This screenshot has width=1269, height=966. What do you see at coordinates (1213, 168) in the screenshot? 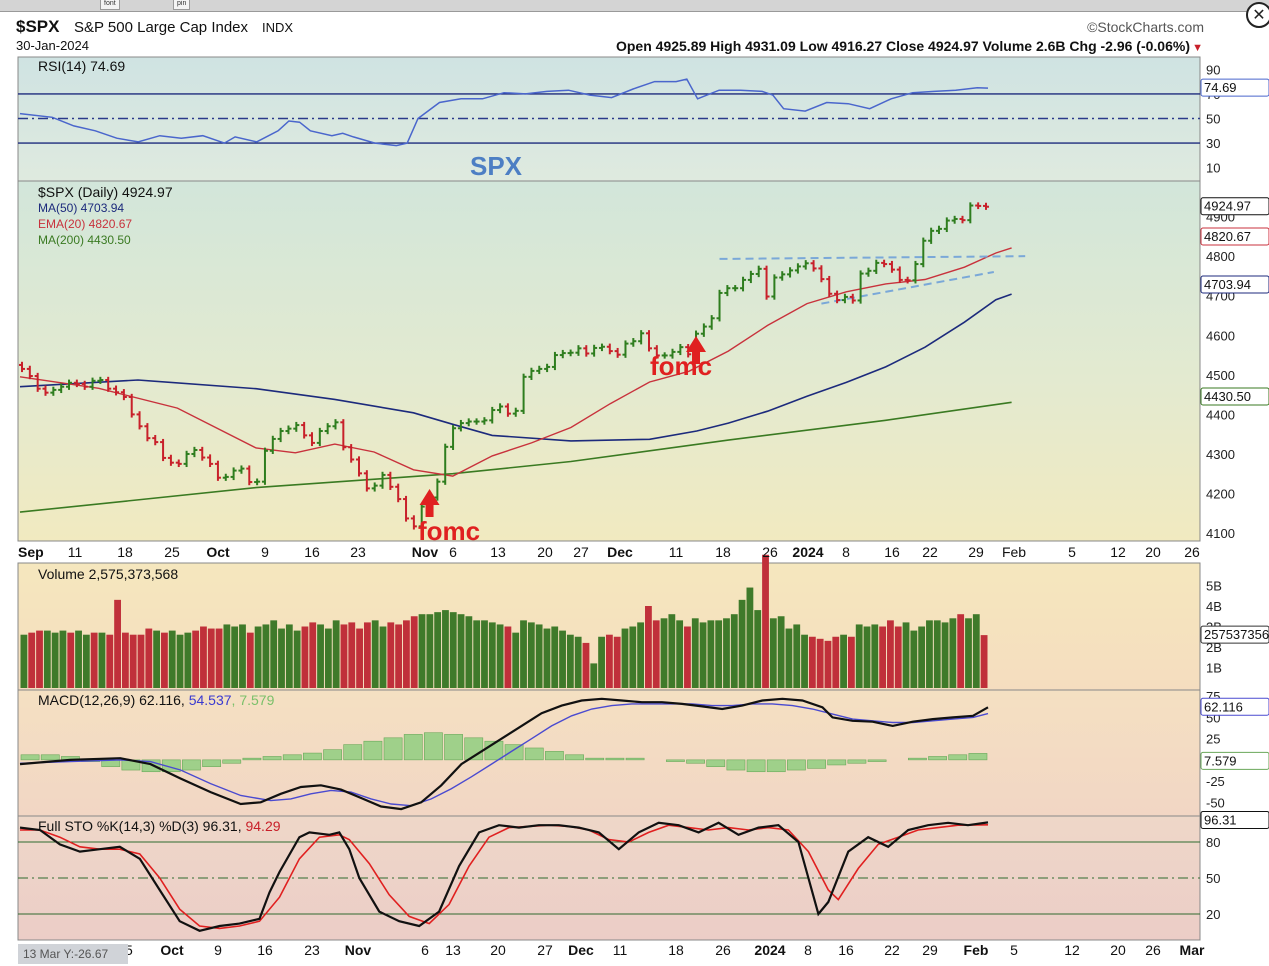
I see `rsi-y-tick-4: 10` at bounding box center [1213, 168].